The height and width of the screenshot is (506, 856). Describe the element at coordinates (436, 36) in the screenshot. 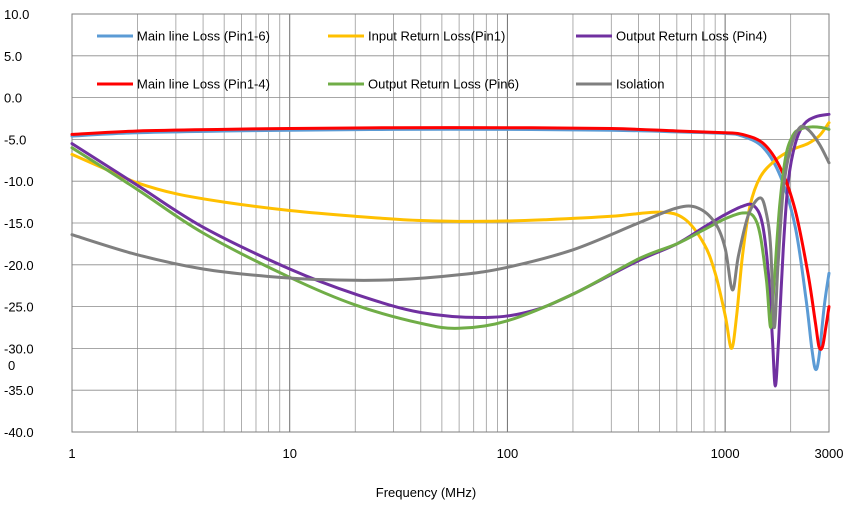

I see `legend-label: Input Return Loss(Pin1)` at that location.